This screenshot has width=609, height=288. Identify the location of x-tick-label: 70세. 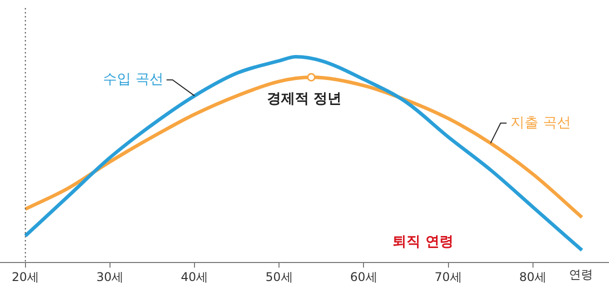
(448, 277).